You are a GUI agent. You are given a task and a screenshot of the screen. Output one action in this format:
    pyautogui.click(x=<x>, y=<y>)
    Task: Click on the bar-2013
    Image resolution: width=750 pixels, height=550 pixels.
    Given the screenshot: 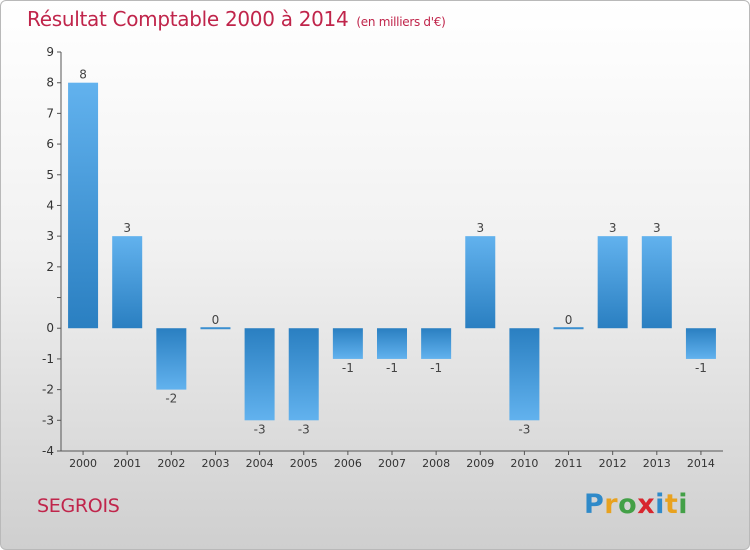 What is the action you would take?
    pyautogui.click(x=656, y=282)
    